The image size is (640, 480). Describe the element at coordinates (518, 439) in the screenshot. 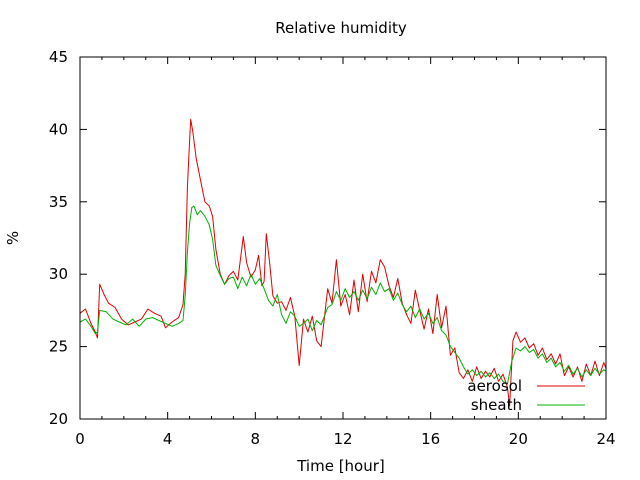

I see `x-tick-label: 20` at that location.